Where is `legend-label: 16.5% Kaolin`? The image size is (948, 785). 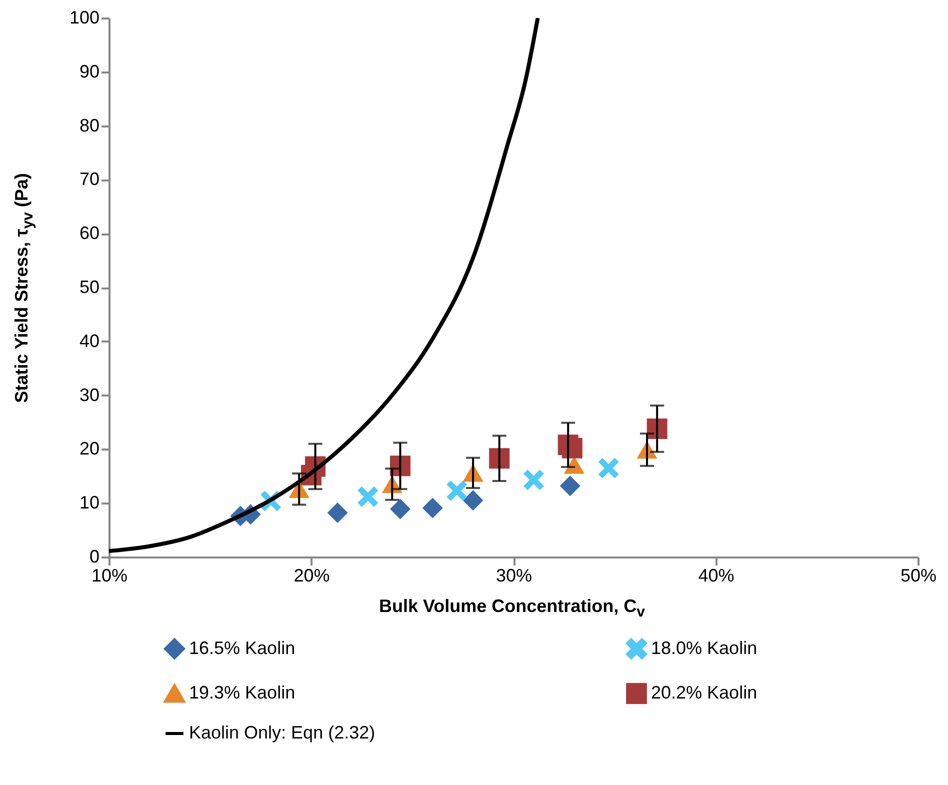 legend-label: 16.5% Kaolin is located at coordinates (242, 648).